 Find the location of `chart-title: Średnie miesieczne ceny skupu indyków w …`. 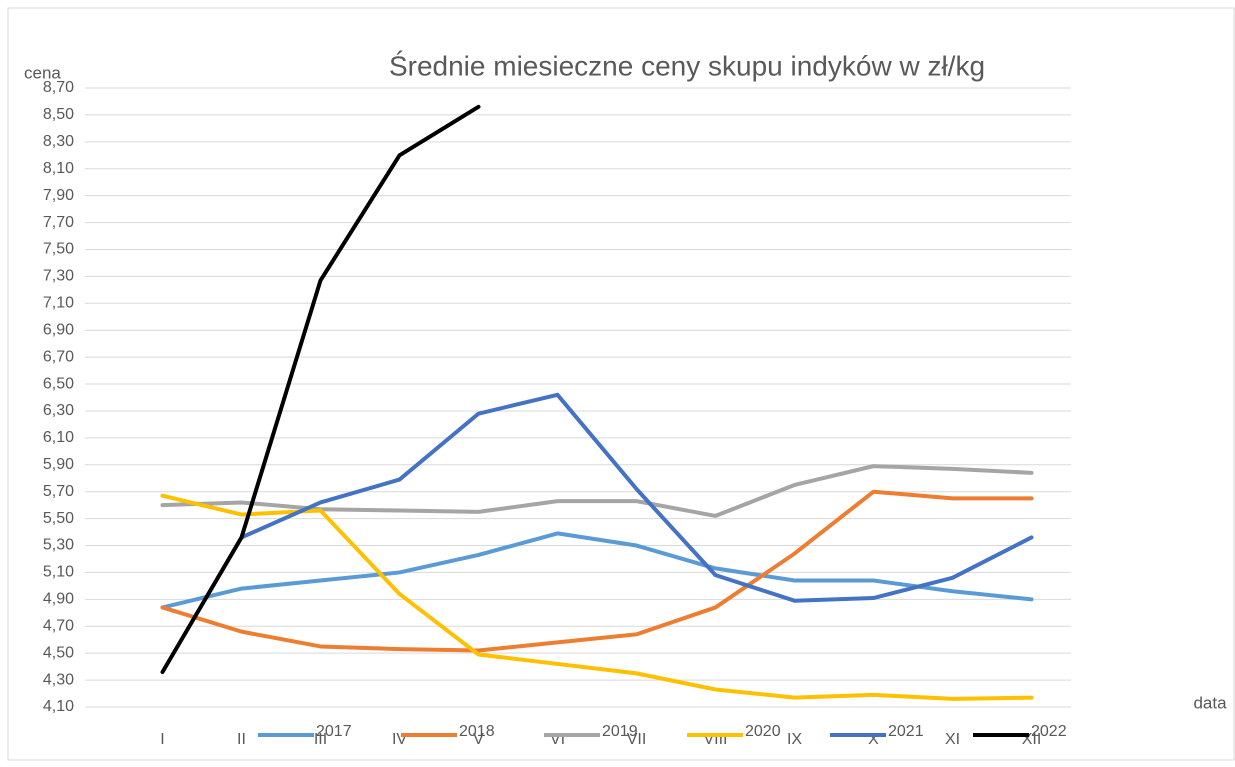

chart-title: Średnie miesieczne ceny skupu indyków w … is located at coordinates (687, 65).